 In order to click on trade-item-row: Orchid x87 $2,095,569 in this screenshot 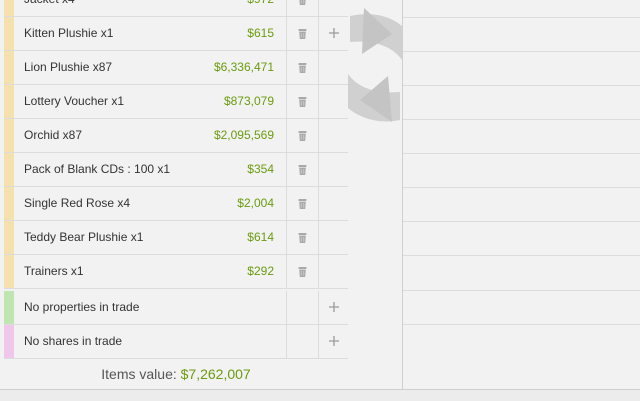, I will do `click(176, 136)`.